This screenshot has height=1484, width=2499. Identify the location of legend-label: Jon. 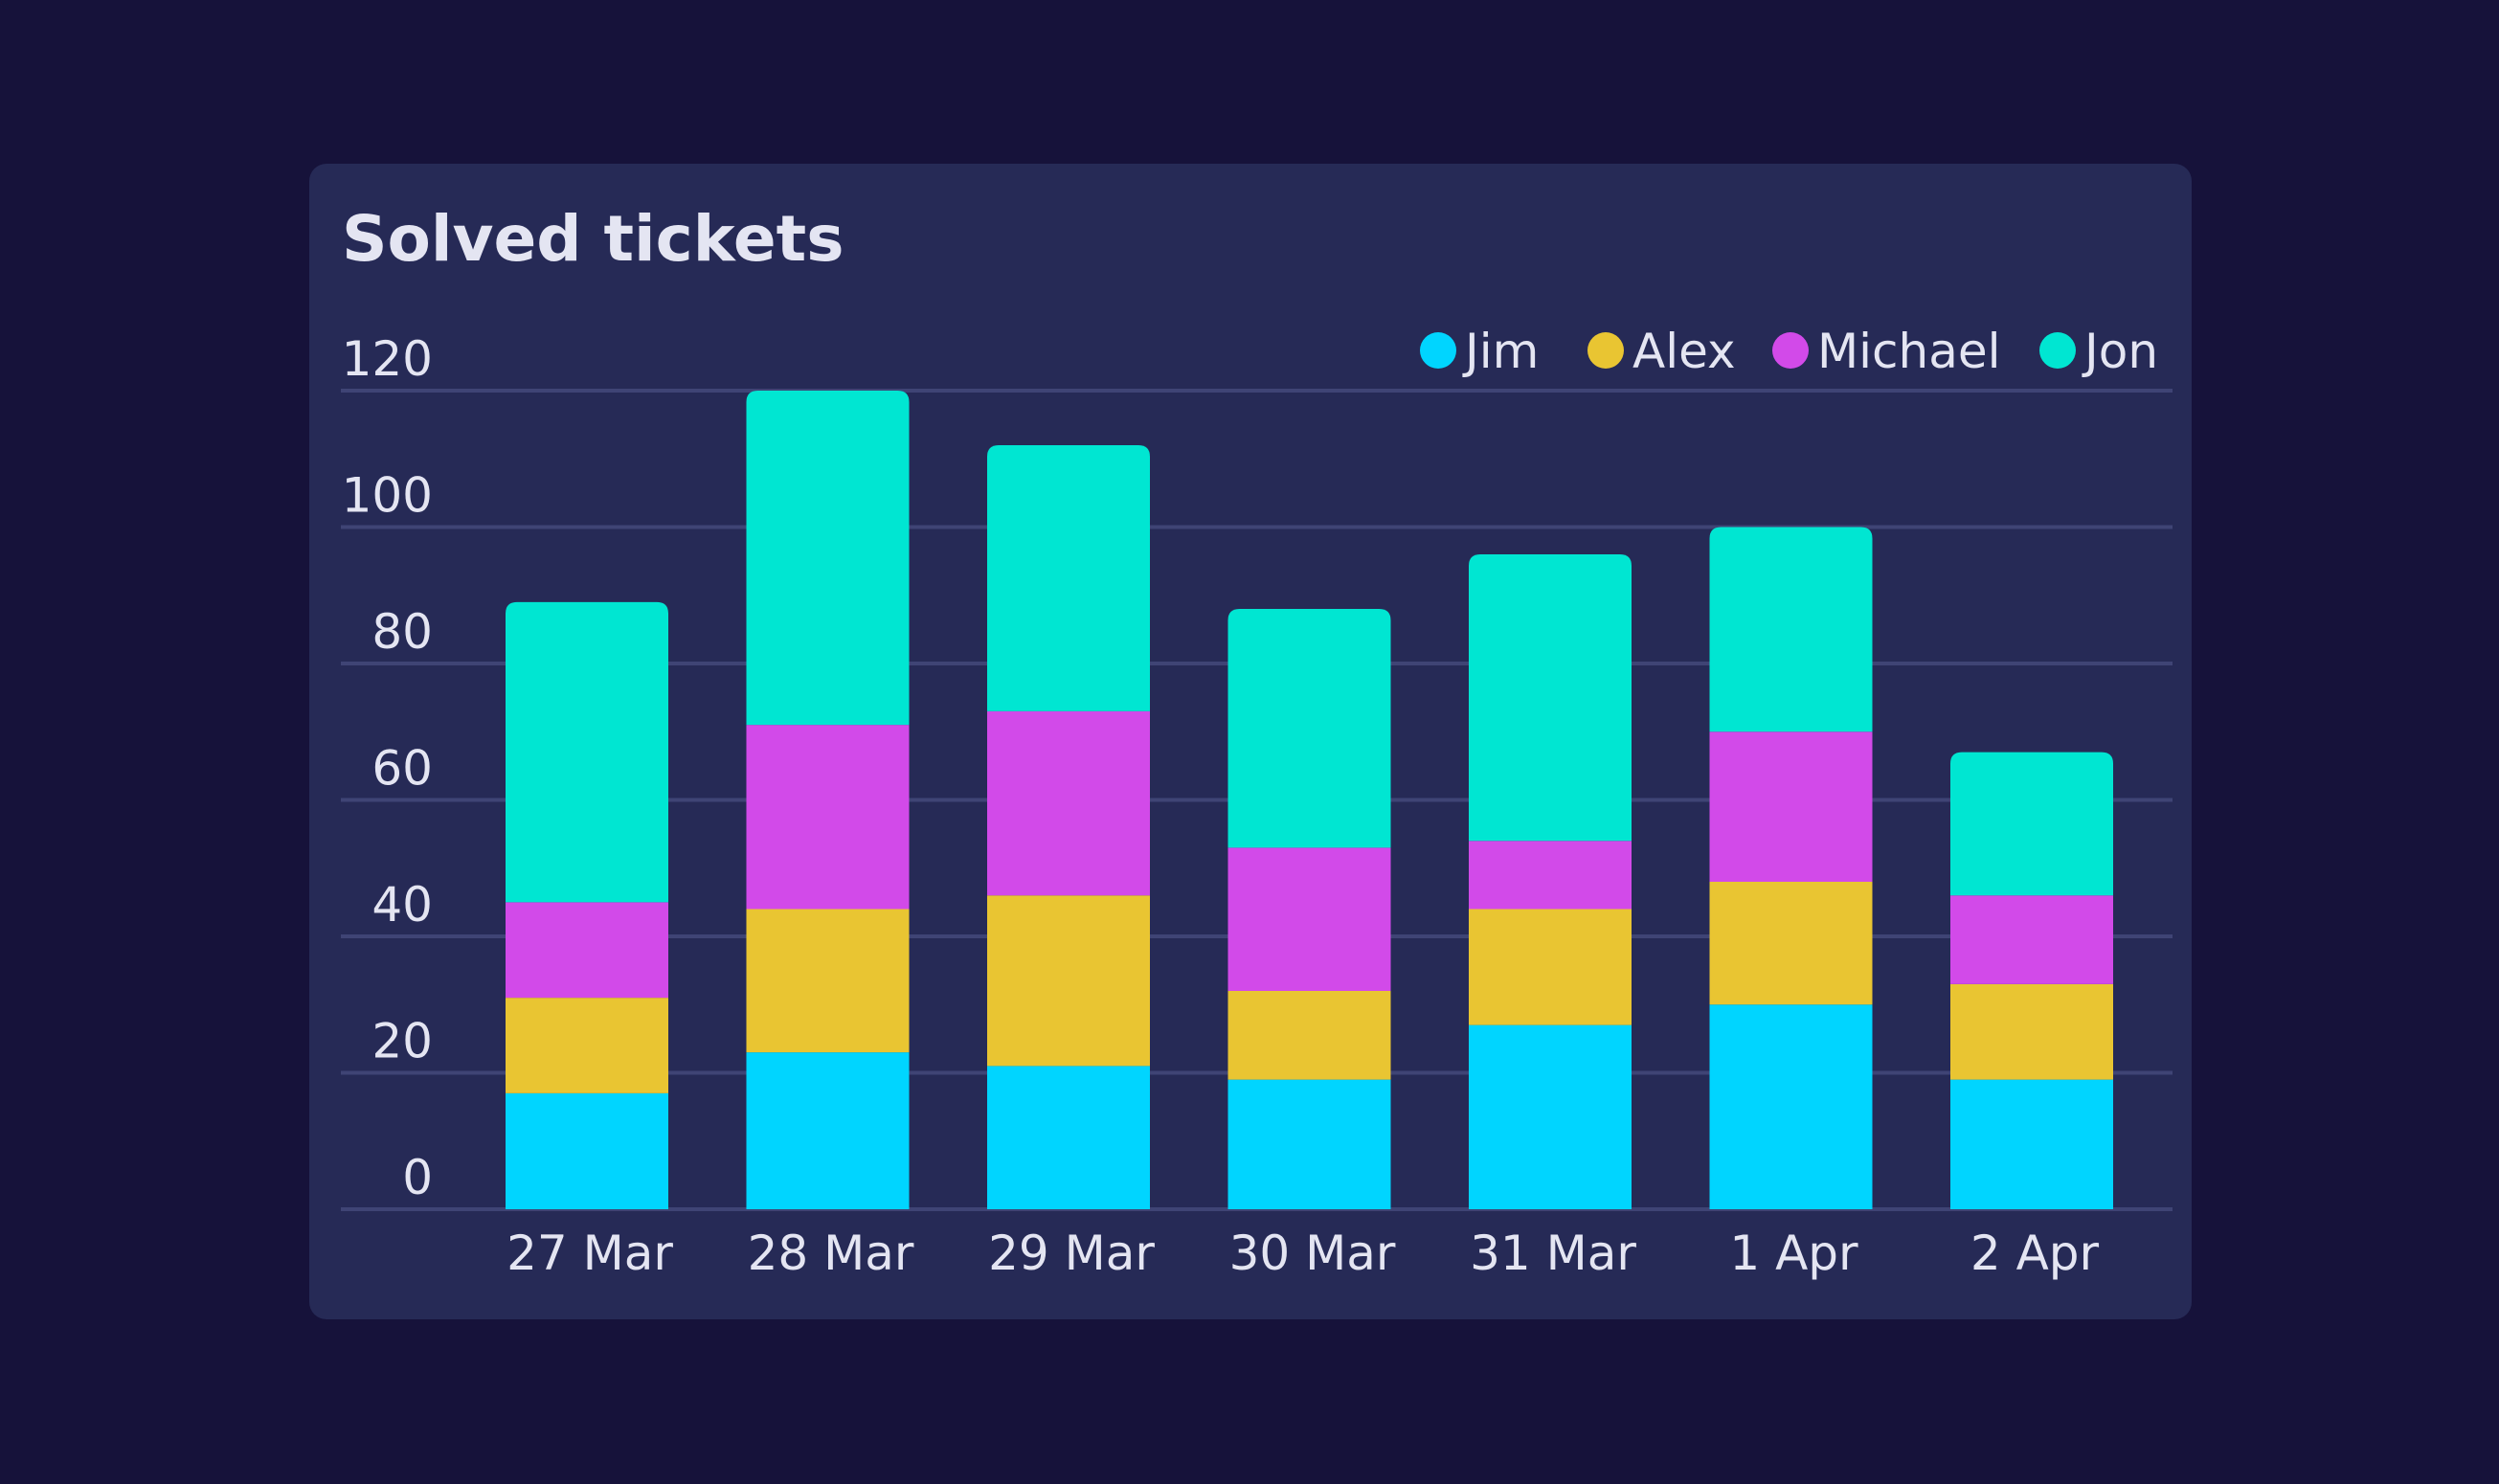
(2120, 351).